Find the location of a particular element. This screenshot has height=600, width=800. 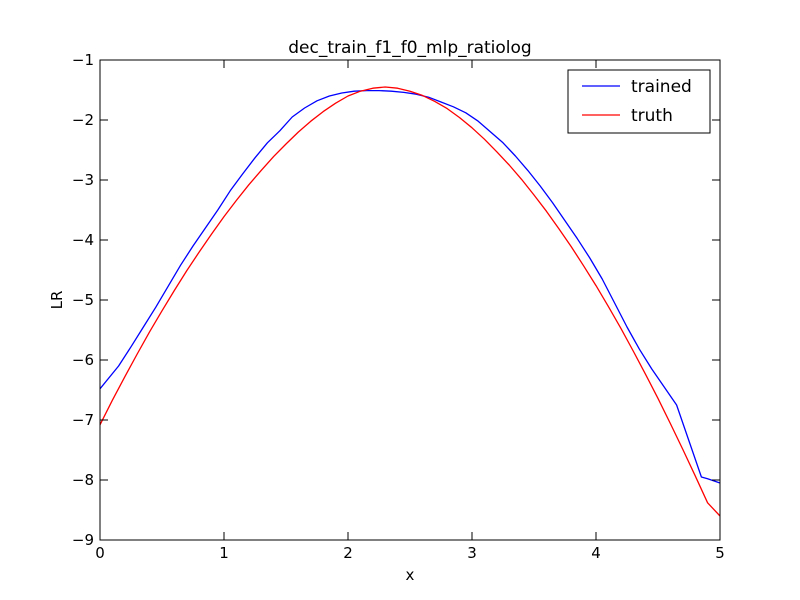

x-tick-label: 0 is located at coordinates (100, 553).